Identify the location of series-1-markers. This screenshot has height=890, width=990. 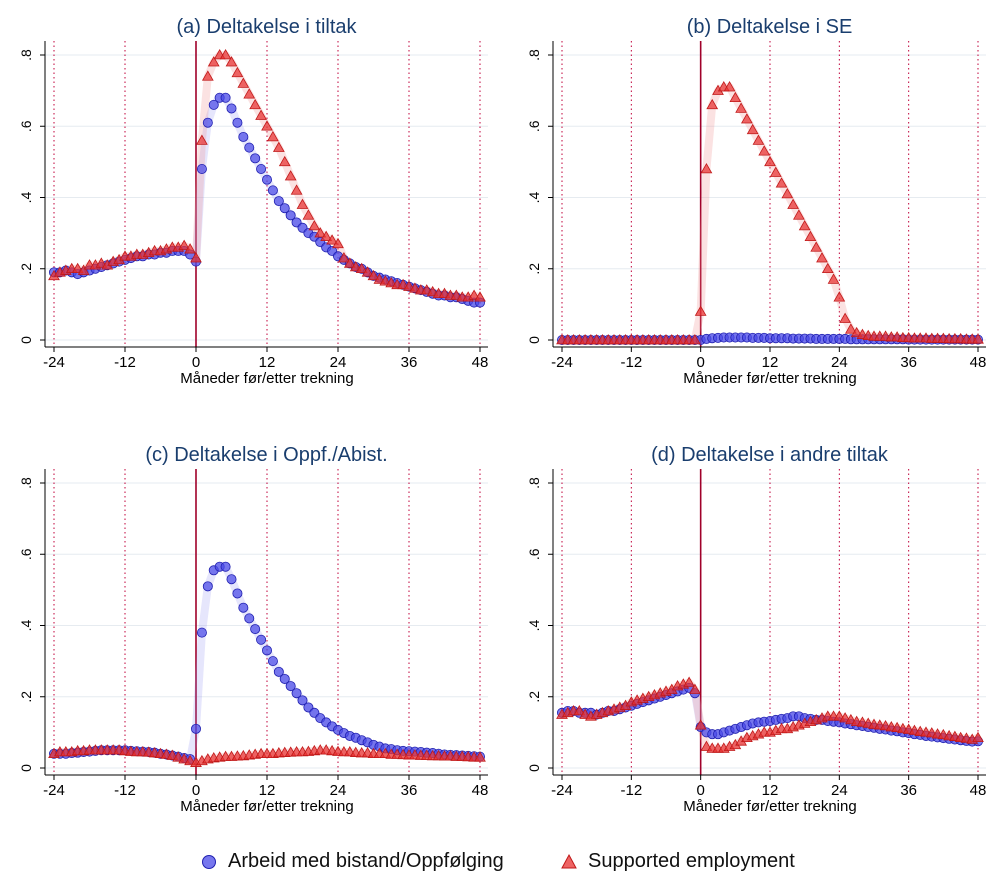
(770, 714).